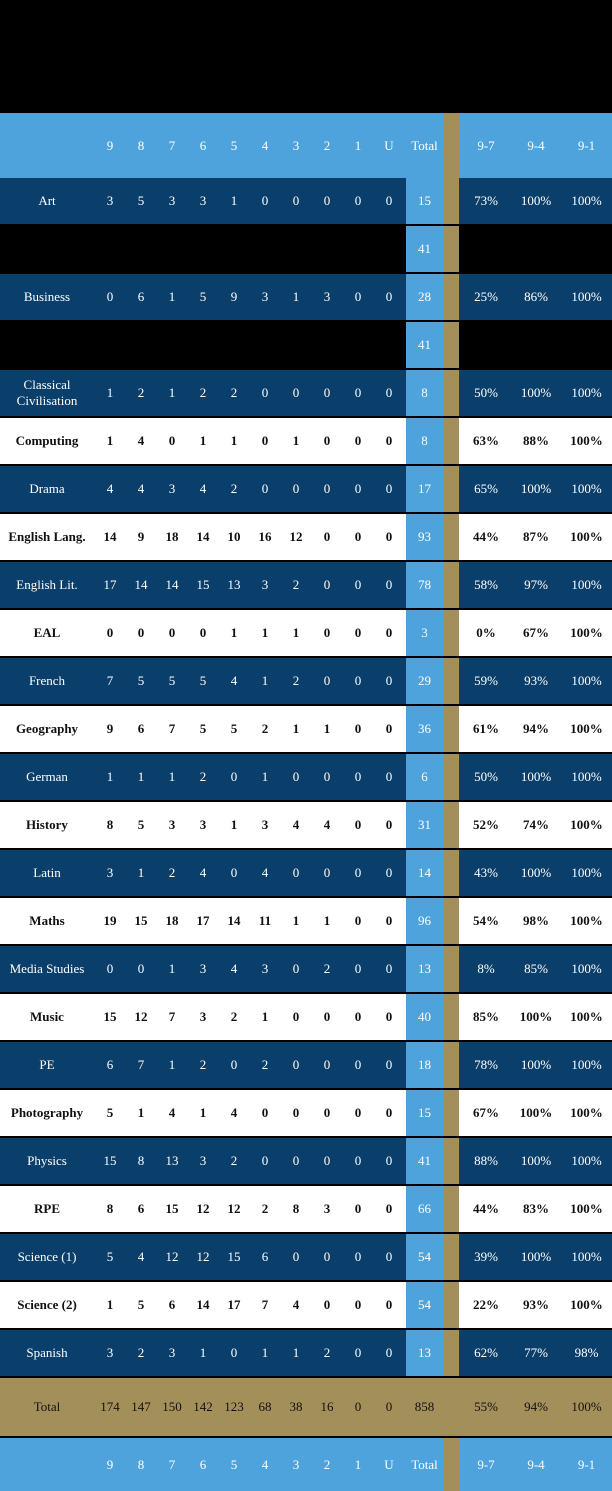 The width and height of the screenshot is (612, 1491). What do you see at coordinates (486, 1016) in the screenshot?
I see `row-pct-9-7: 85%` at bounding box center [486, 1016].